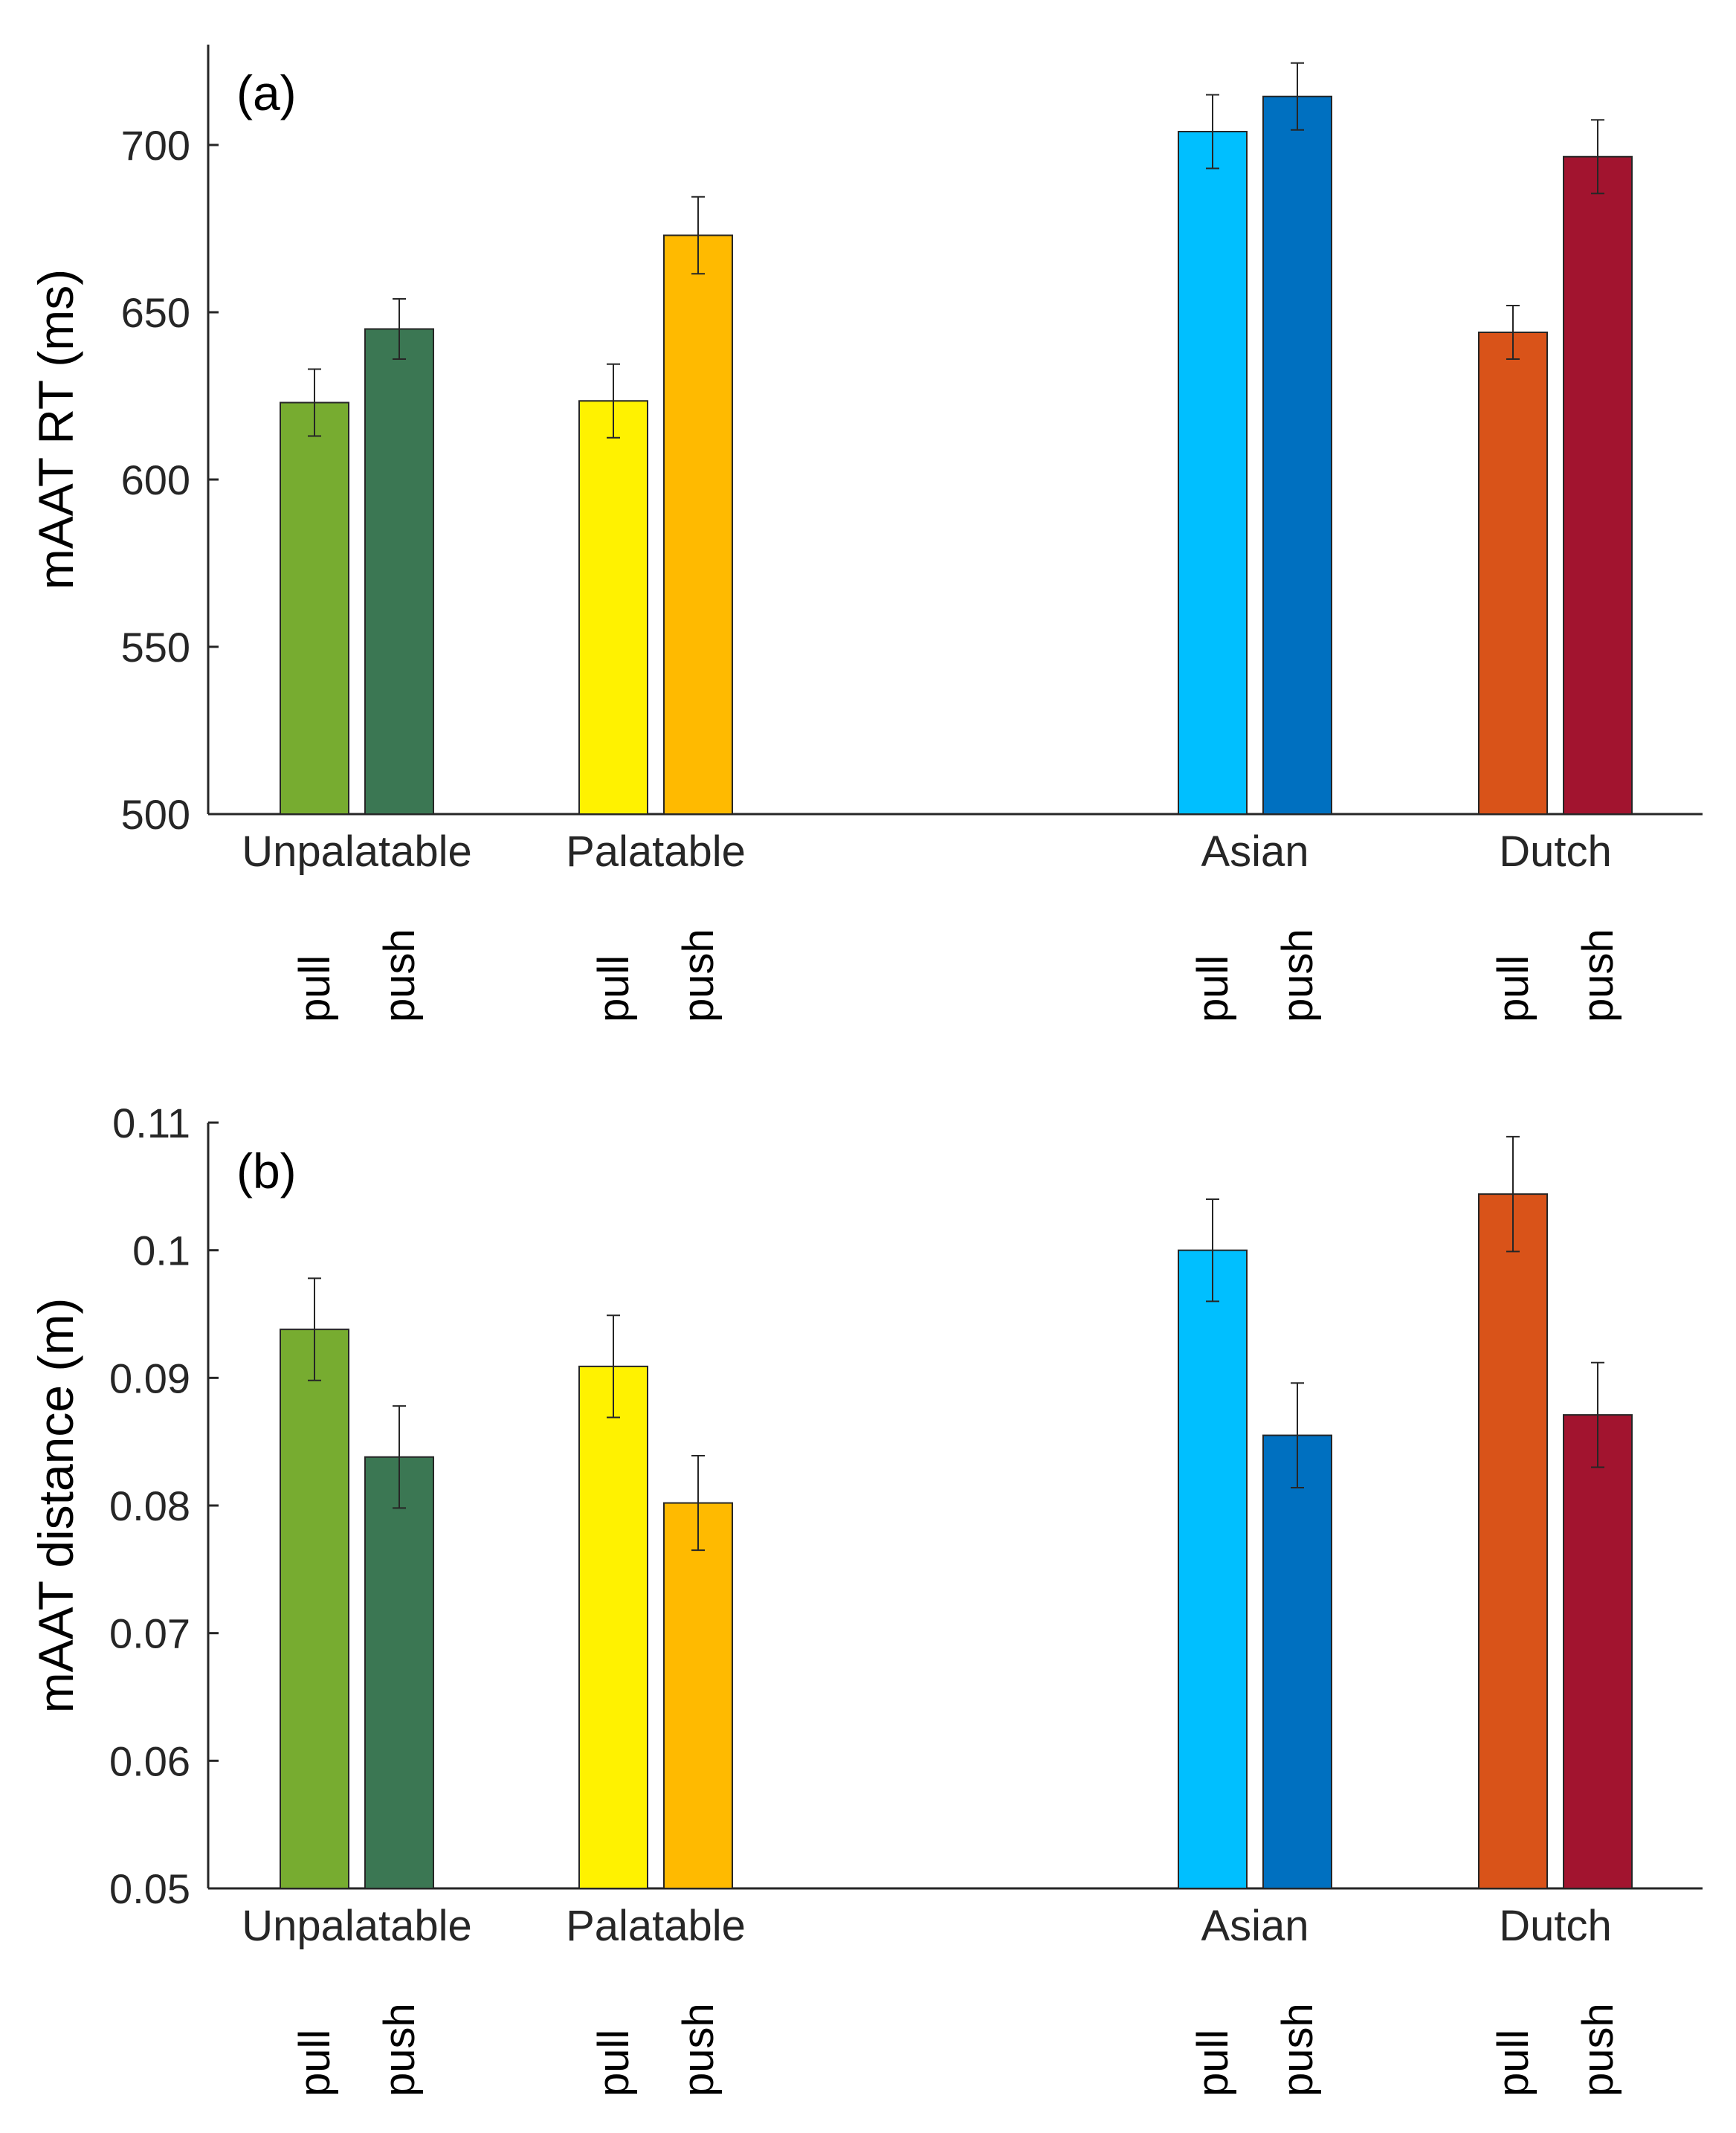  Describe the element at coordinates (155, 145) in the screenshot. I see `y-tick-label: 700` at that location.